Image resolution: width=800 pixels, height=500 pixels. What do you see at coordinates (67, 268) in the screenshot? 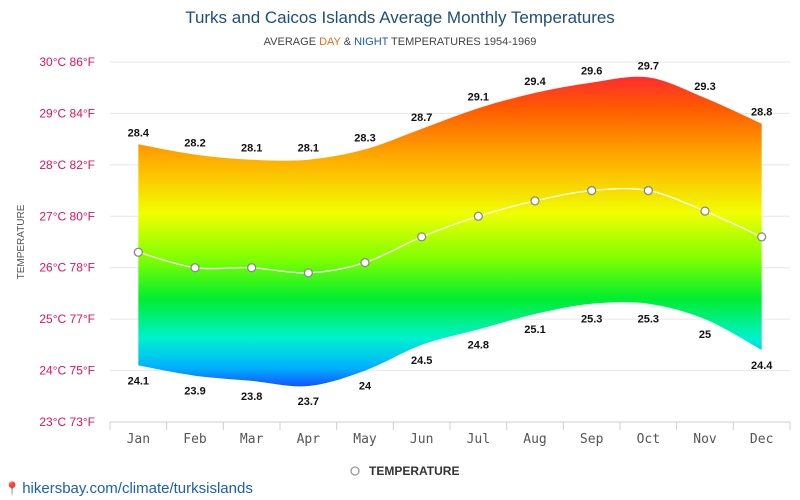
I see `y-tick-label: 26°C 78°F` at bounding box center [67, 268].